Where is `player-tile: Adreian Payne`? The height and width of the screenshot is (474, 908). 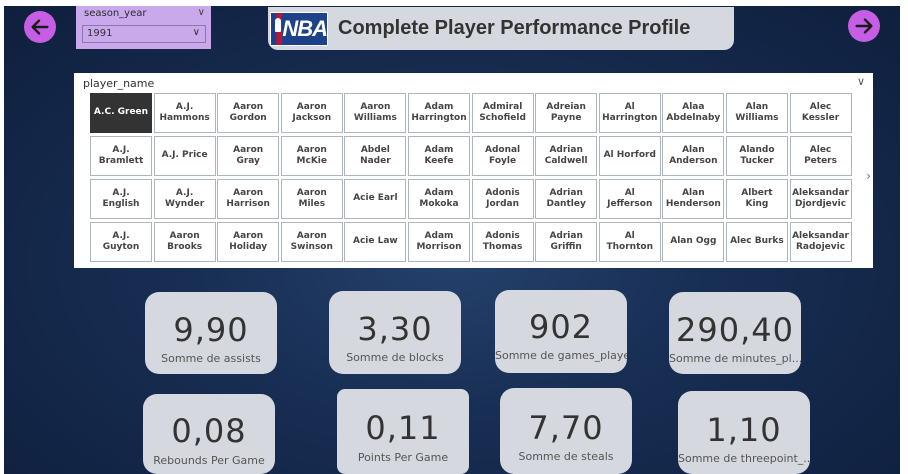 player-tile: Adreian Payne is located at coordinates (566, 113).